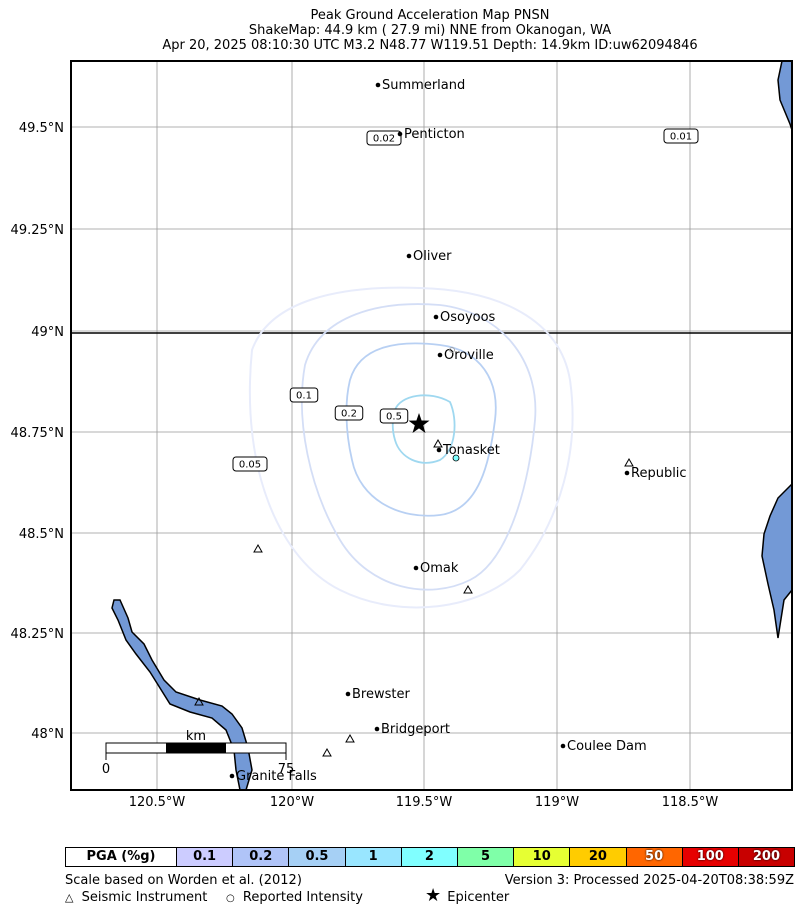 The image size is (804, 915). What do you see at coordinates (776, 560) in the screenshot?
I see `lake-east-right` at bounding box center [776, 560].